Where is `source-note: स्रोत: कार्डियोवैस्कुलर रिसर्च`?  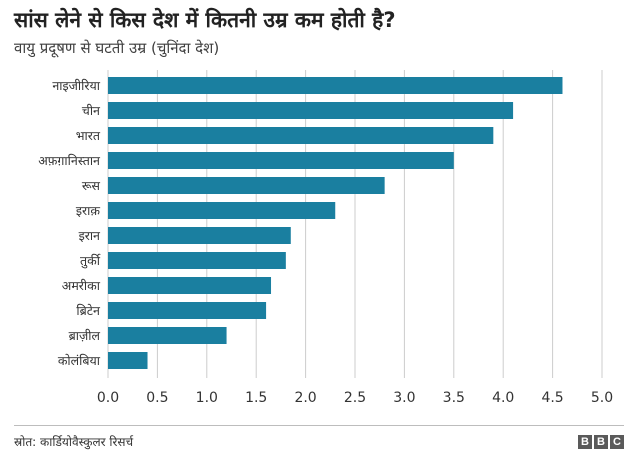 source-note: स्रोत: कार्डियोवैस्कुलर रिसर्च is located at coordinates (74, 442).